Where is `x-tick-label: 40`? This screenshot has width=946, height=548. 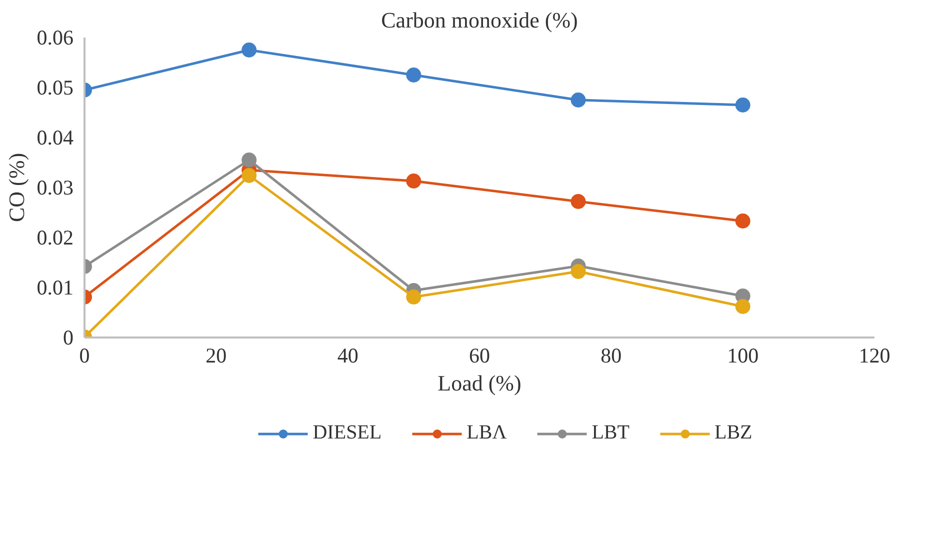 x-tick-label: 40 is located at coordinates (347, 356).